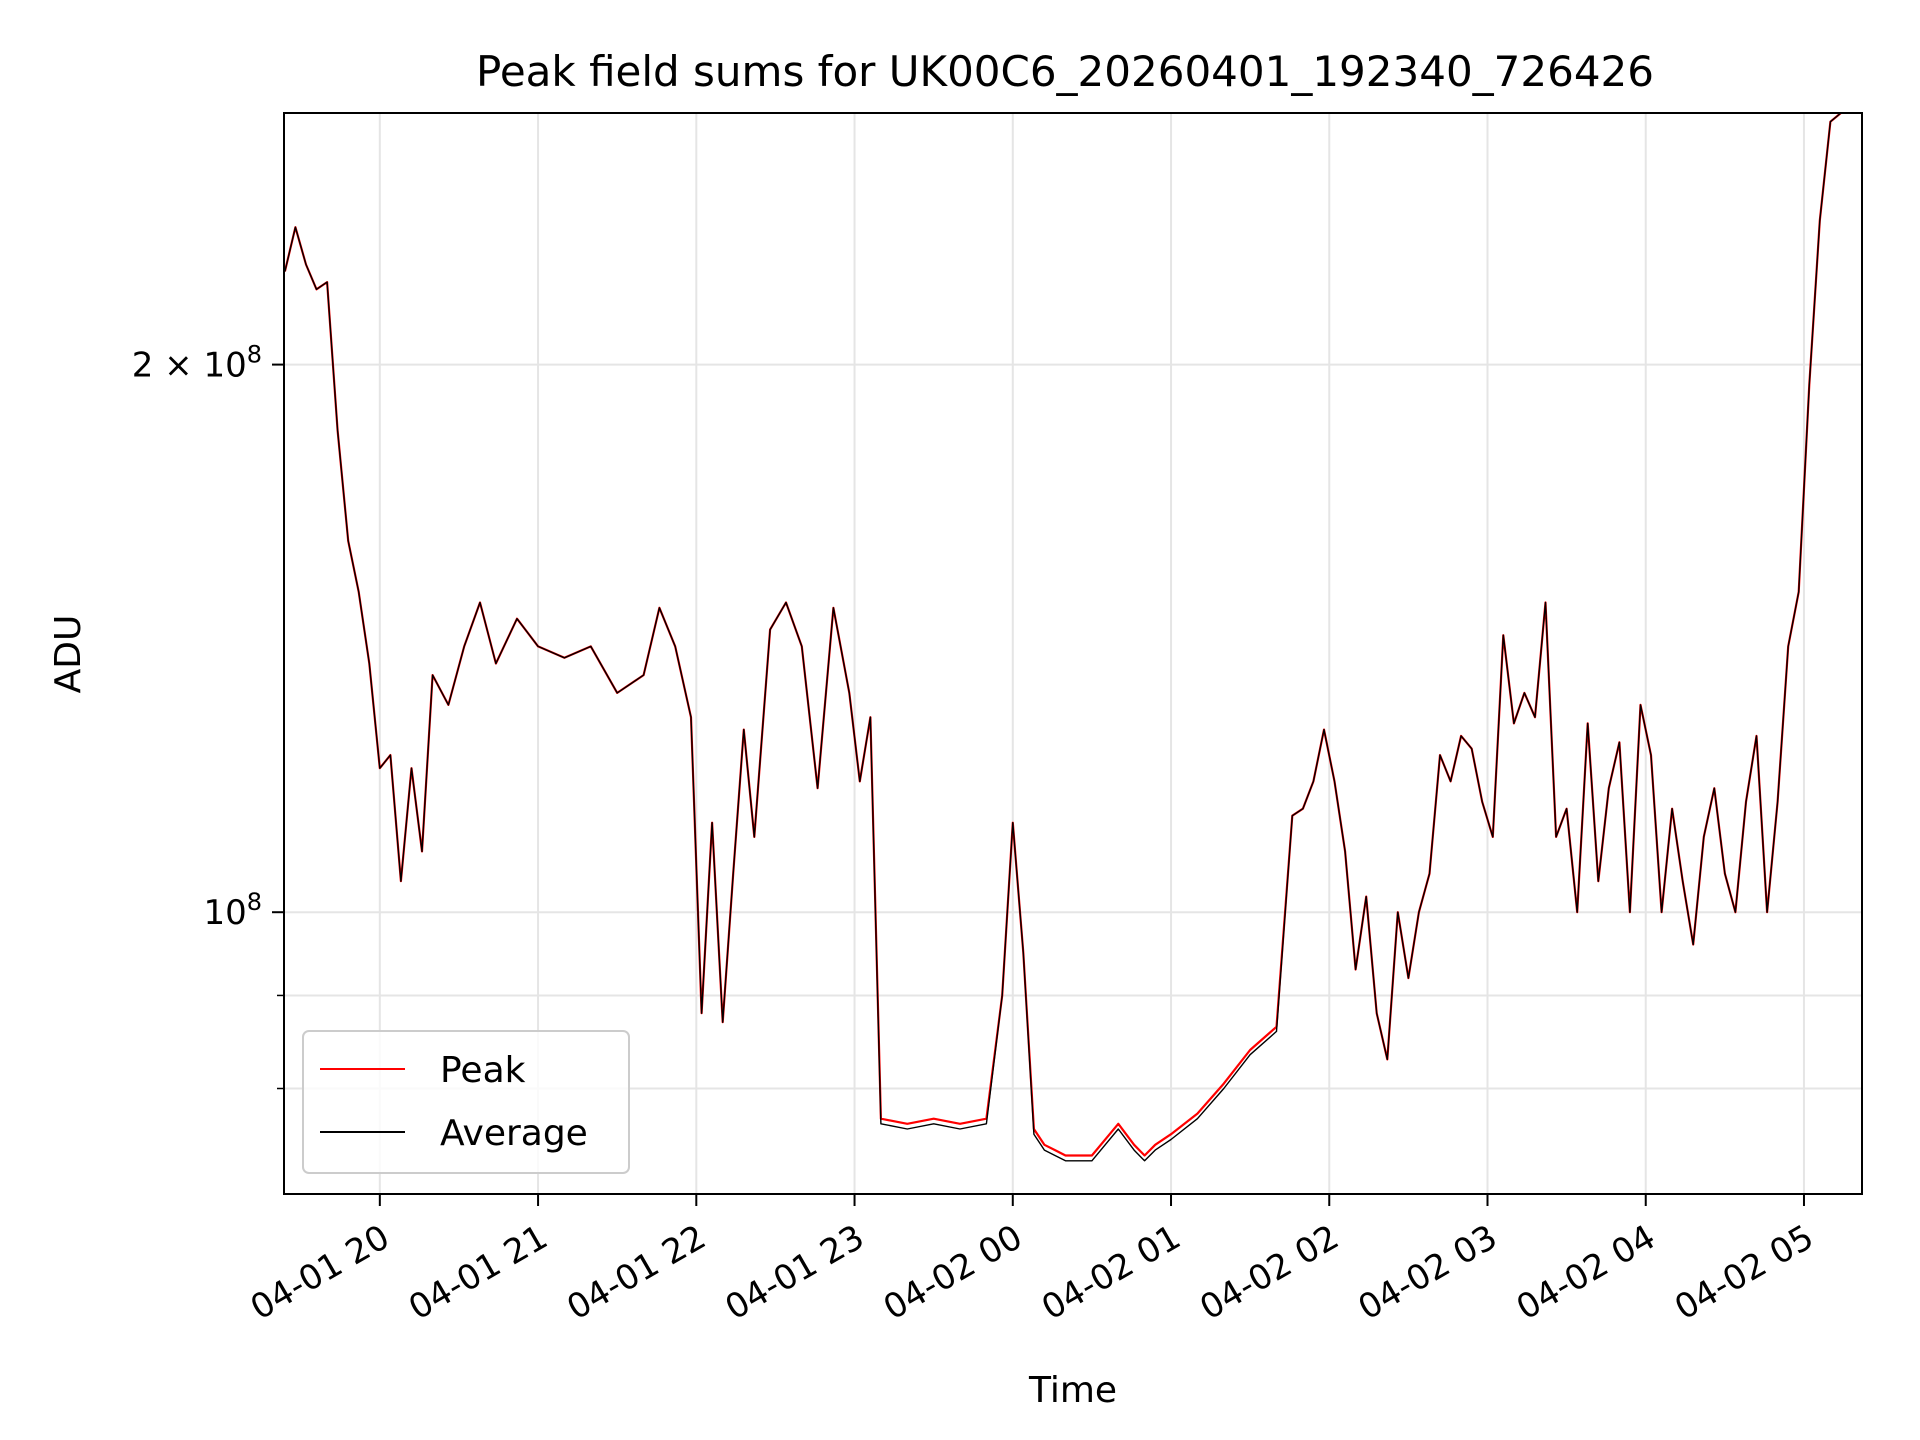  Describe the element at coordinates (1072, 1390) in the screenshot. I see `x-axis-label: Time` at that location.